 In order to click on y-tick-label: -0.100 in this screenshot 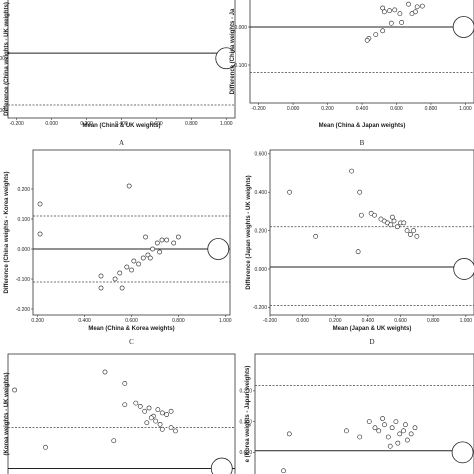, I will do `click(23, 280)`.